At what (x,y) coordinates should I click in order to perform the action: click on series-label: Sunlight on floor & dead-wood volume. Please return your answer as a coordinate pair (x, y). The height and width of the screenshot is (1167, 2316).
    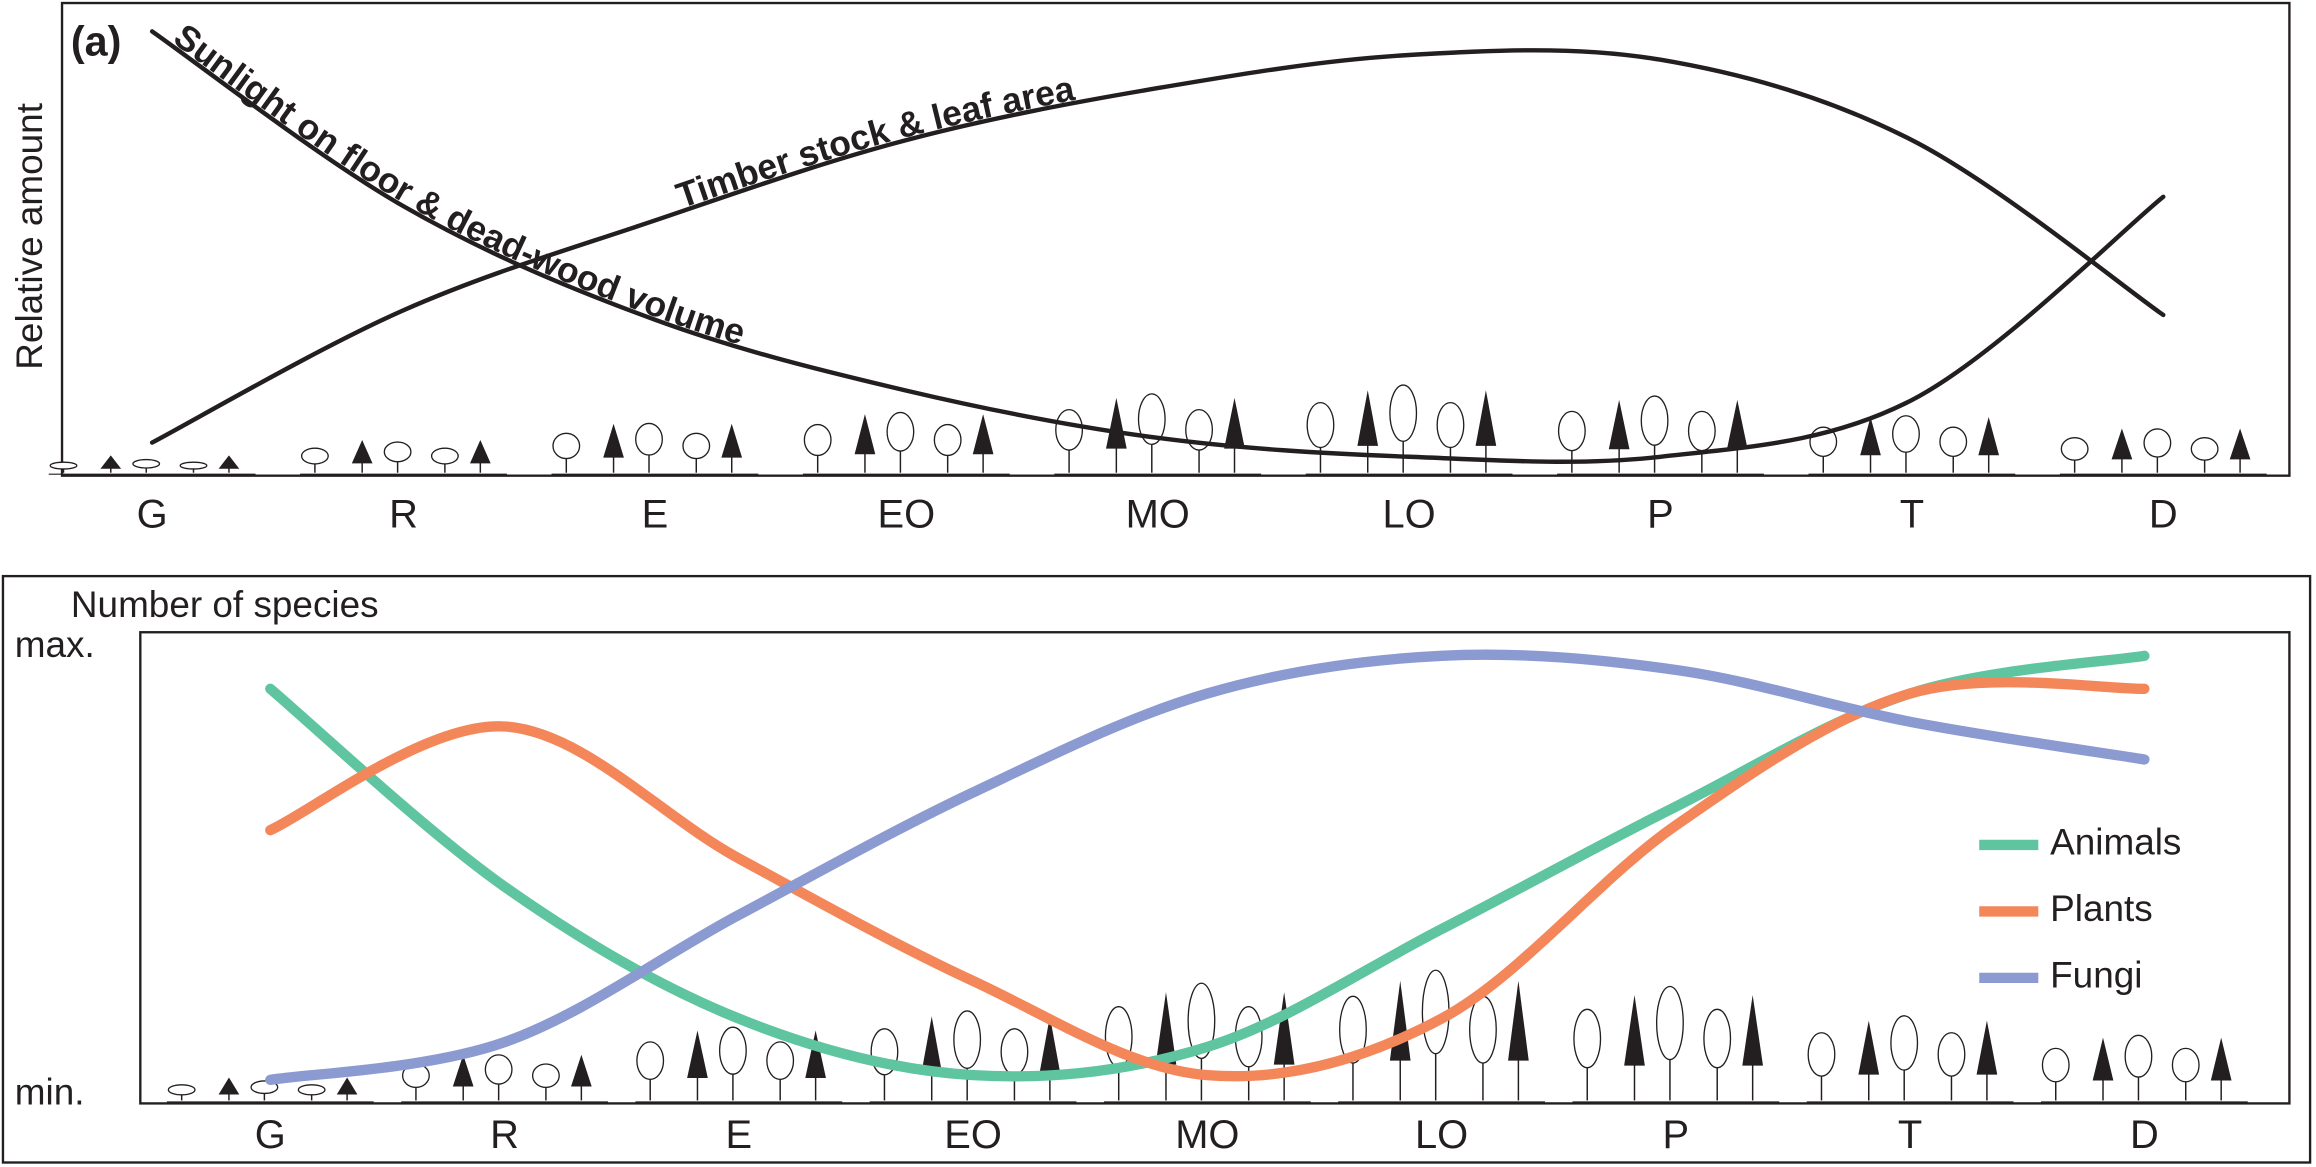
    Looking at the image, I should click on (457, 184).